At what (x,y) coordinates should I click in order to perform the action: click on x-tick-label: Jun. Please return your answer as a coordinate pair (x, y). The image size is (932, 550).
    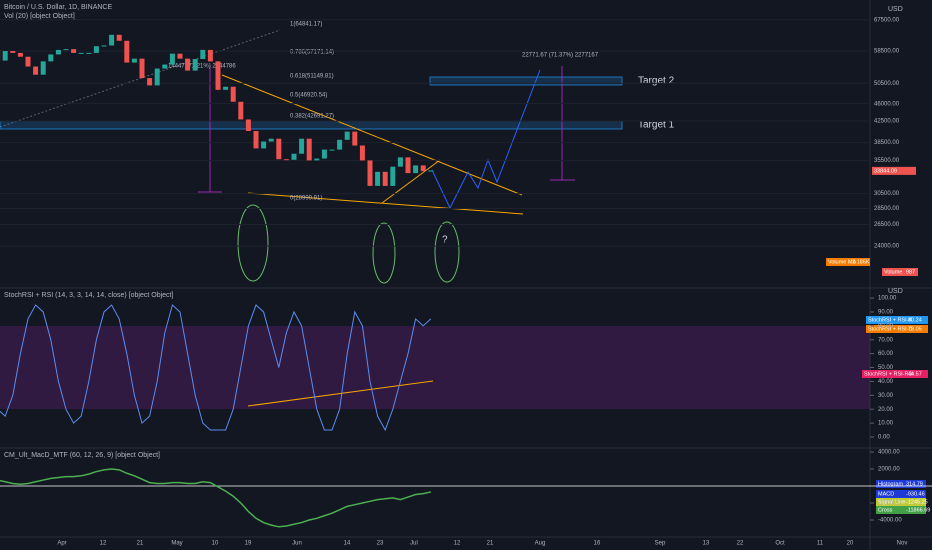
    Looking at the image, I should click on (297, 544).